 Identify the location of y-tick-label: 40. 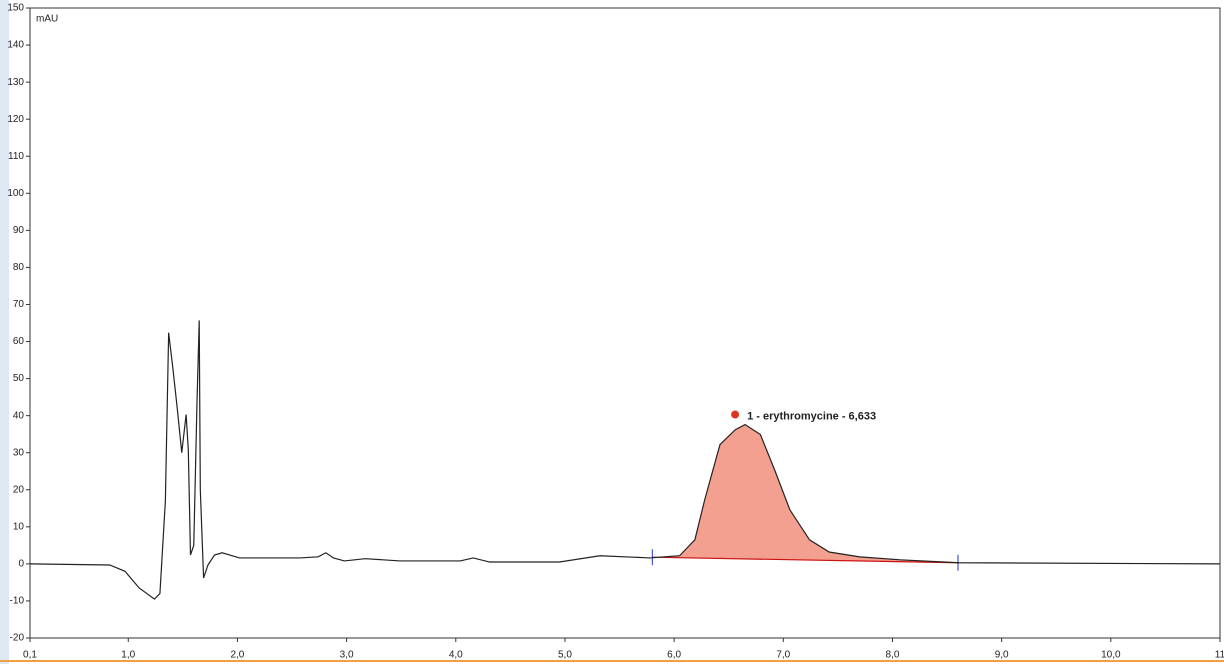
(19, 415).